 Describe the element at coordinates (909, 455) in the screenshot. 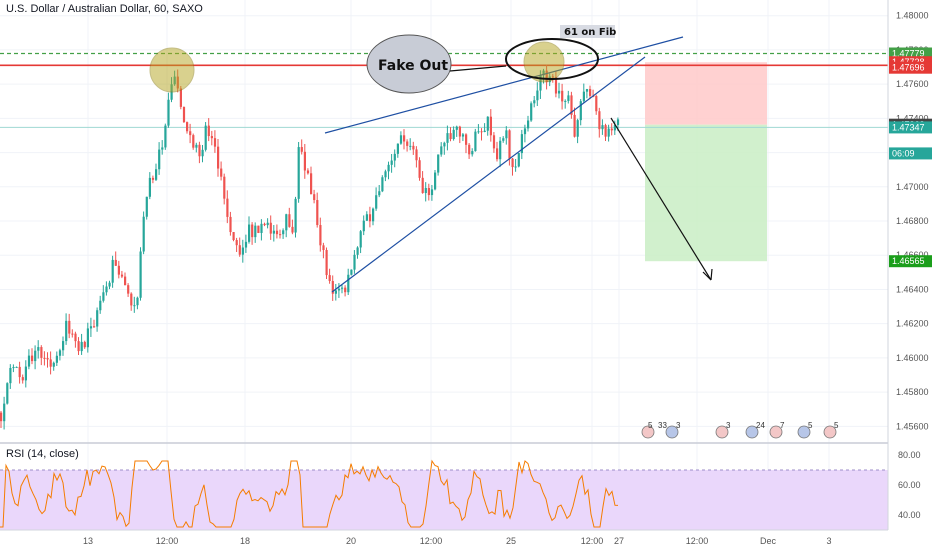

I see `rsi-tick-label: 80.00` at that location.